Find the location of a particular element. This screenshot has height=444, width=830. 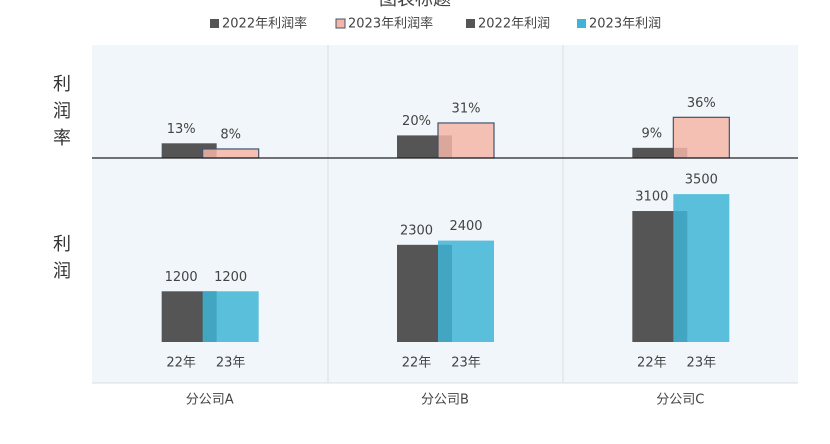

data-label: 3100 is located at coordinates (651, 197).